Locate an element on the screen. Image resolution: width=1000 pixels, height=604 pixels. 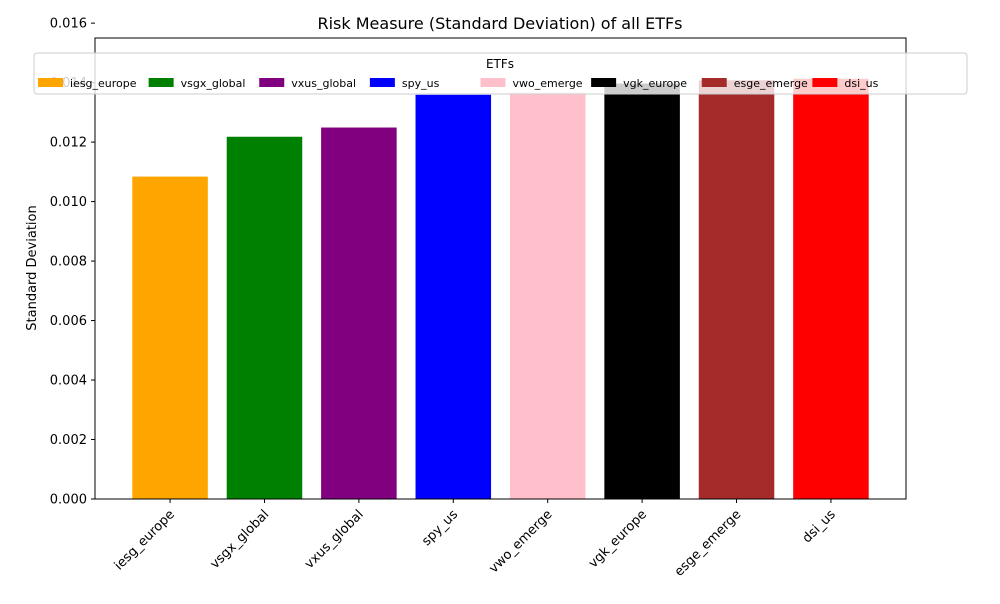
y-axis-label: Standard Deviation is located at coordinates (32, 267).